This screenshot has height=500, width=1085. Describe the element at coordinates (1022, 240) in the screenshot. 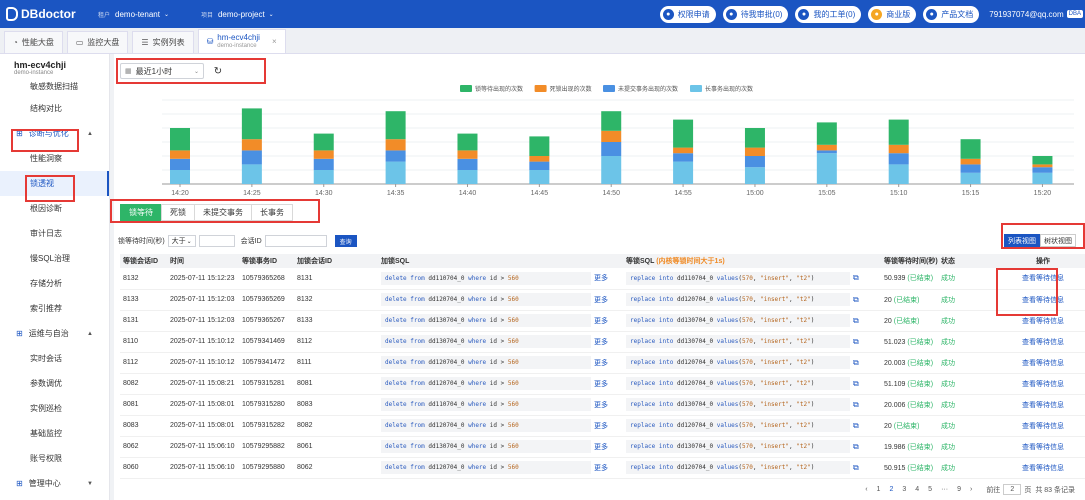

I see `list-view-button: 列表视图` at that location.